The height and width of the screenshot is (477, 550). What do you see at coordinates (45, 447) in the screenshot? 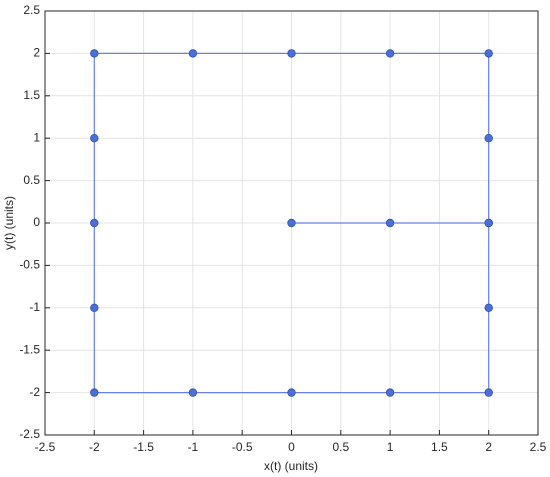
I see `x-tick-label: -2.5` at bounding box center [45, 447].